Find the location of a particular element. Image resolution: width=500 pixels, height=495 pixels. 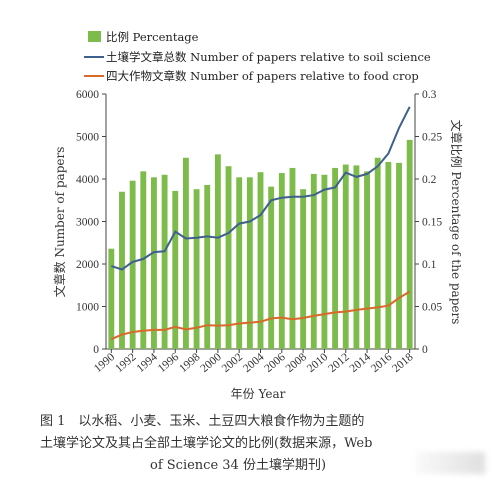

y-right-tick-label: 0.1 is located at coordinates (429, 265).